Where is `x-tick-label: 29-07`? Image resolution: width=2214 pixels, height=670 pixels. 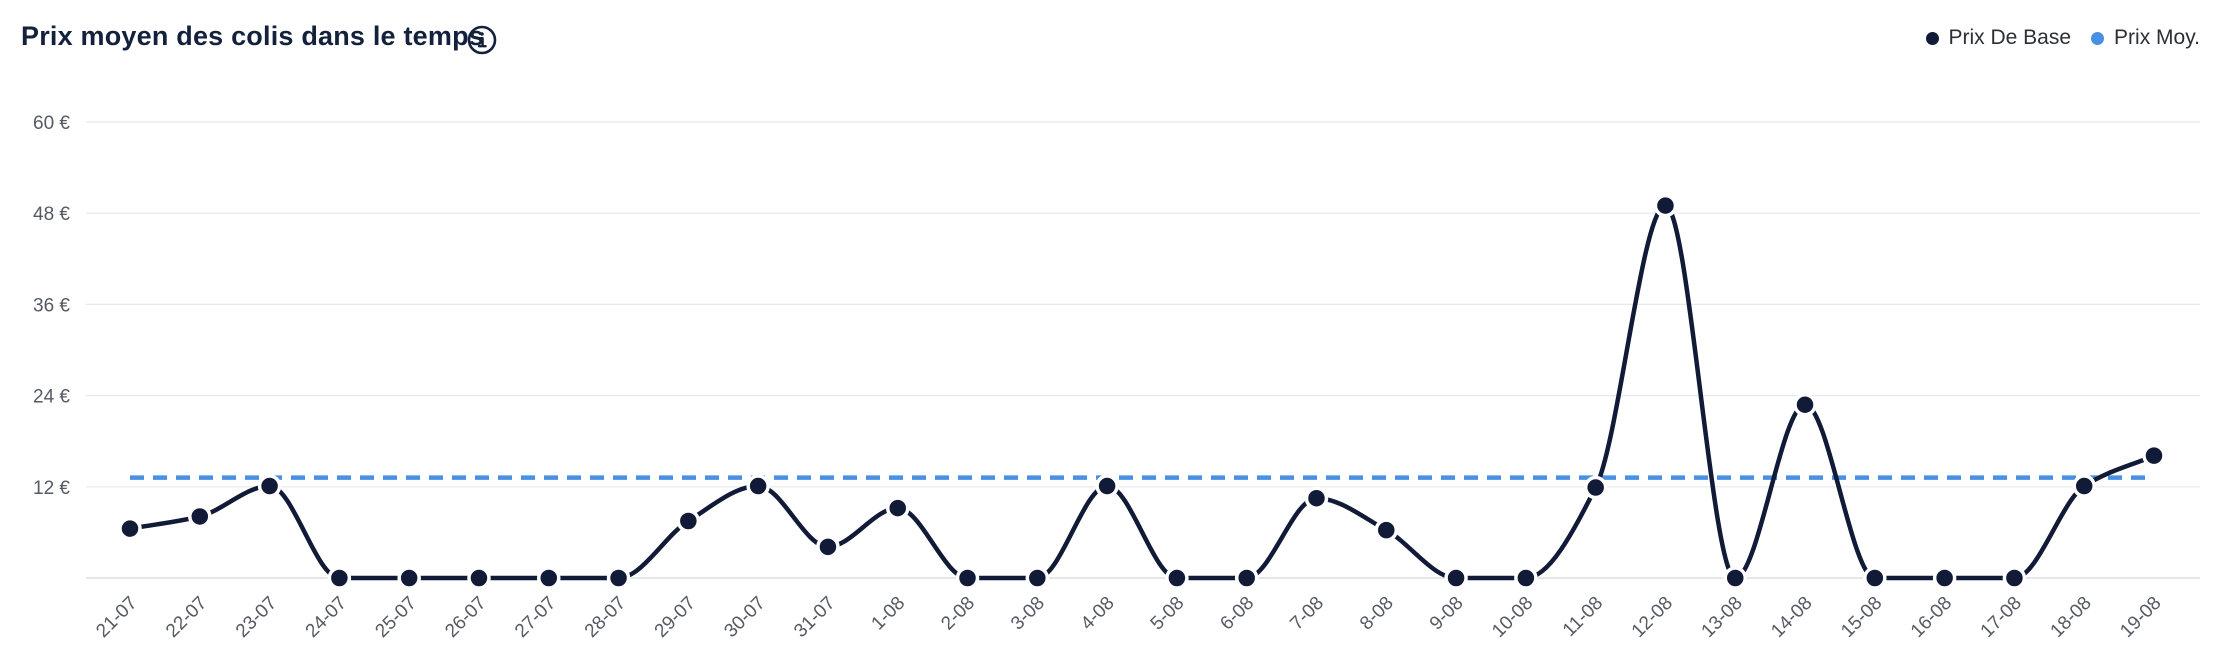 x-tick-label: 29-07 is located at coordinates (675, 617).